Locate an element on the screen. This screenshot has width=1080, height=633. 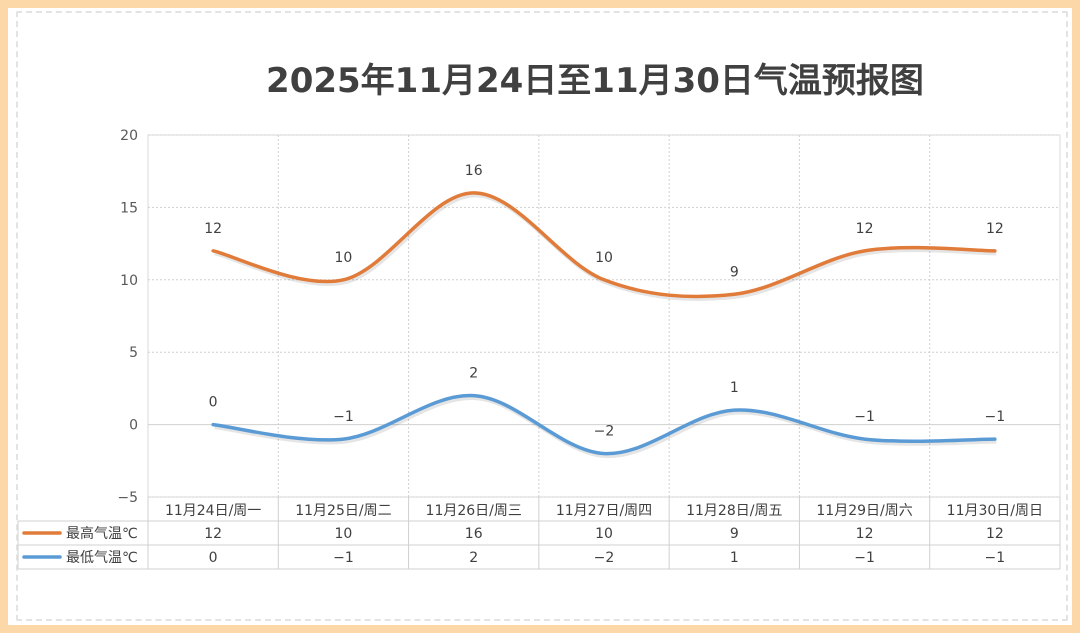
x-category-label: 11月28日/周五 is located at coordinates (734, 511).